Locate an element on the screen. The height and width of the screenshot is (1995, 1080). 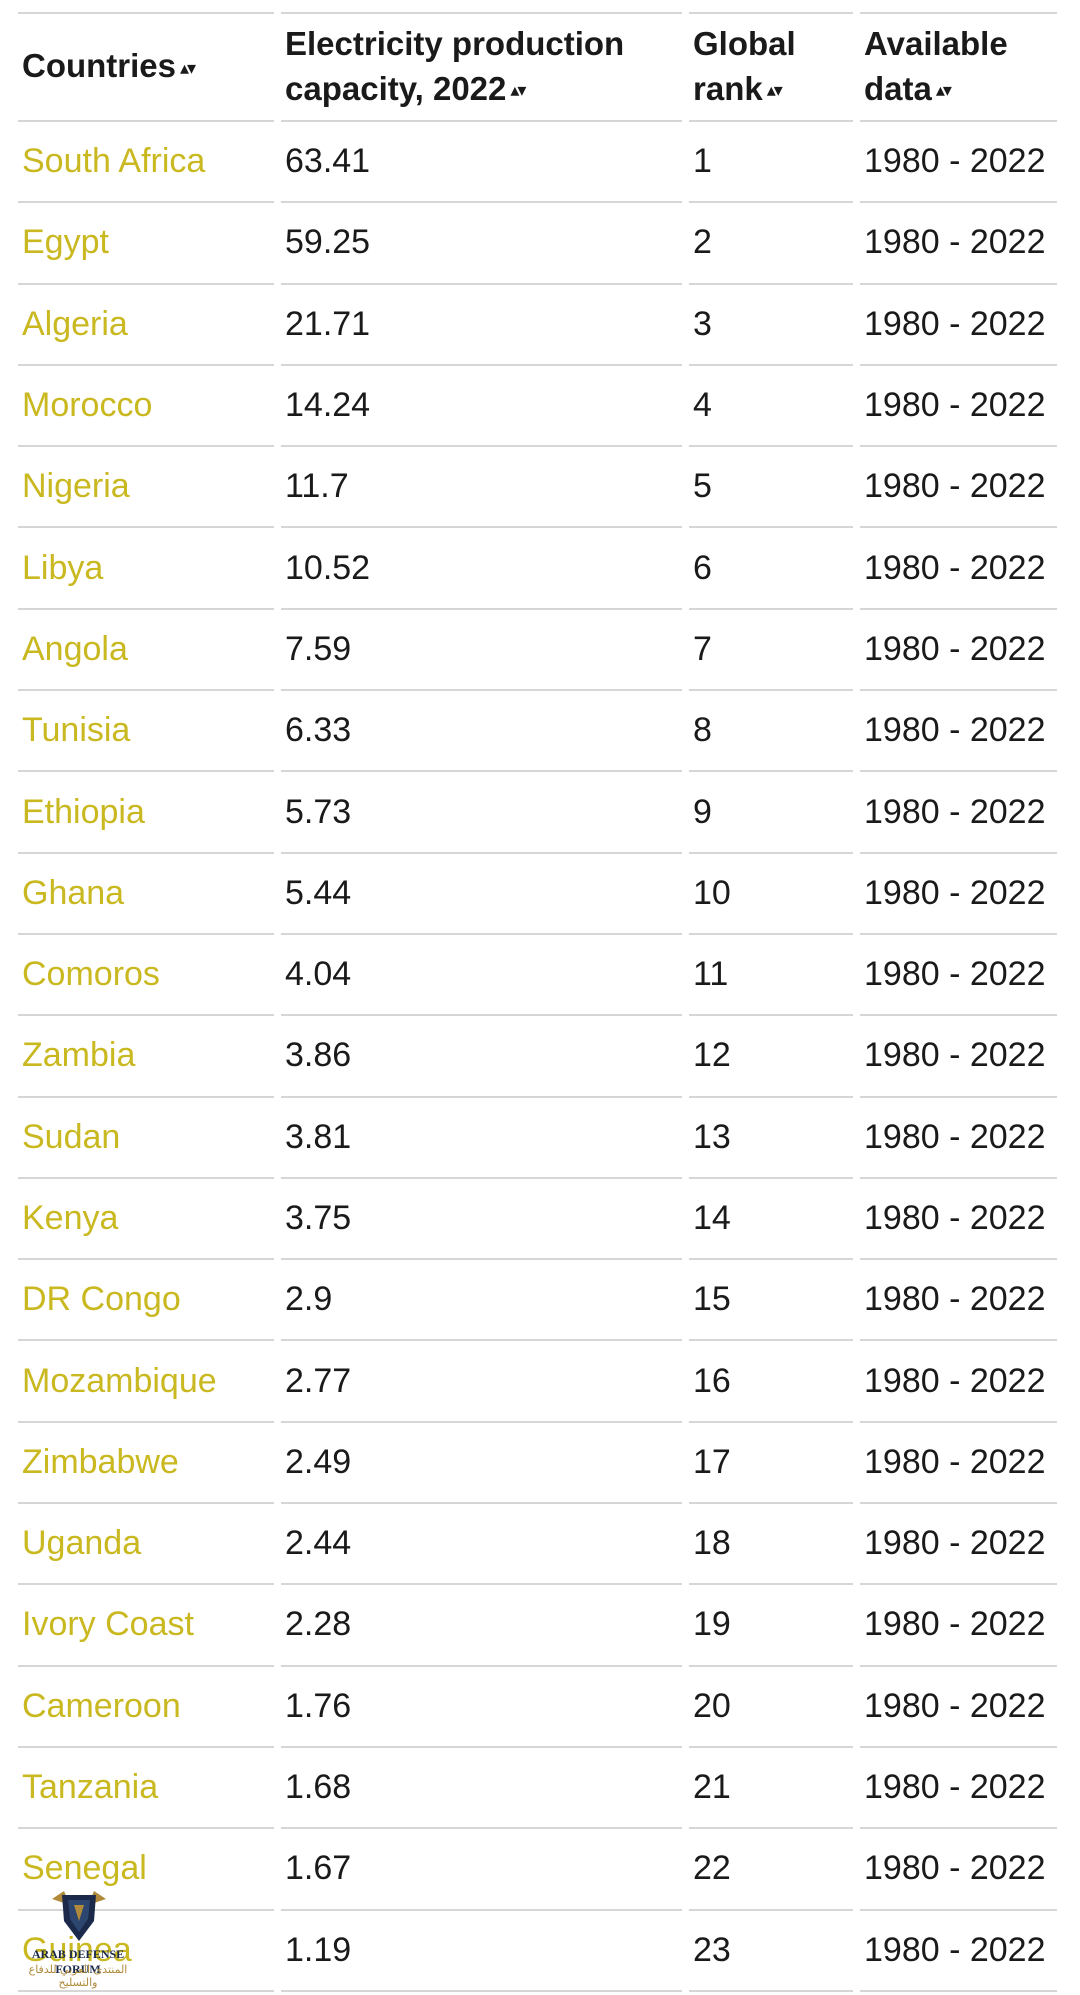
rank-cell: 17 is located at coordinates (771, 1464).